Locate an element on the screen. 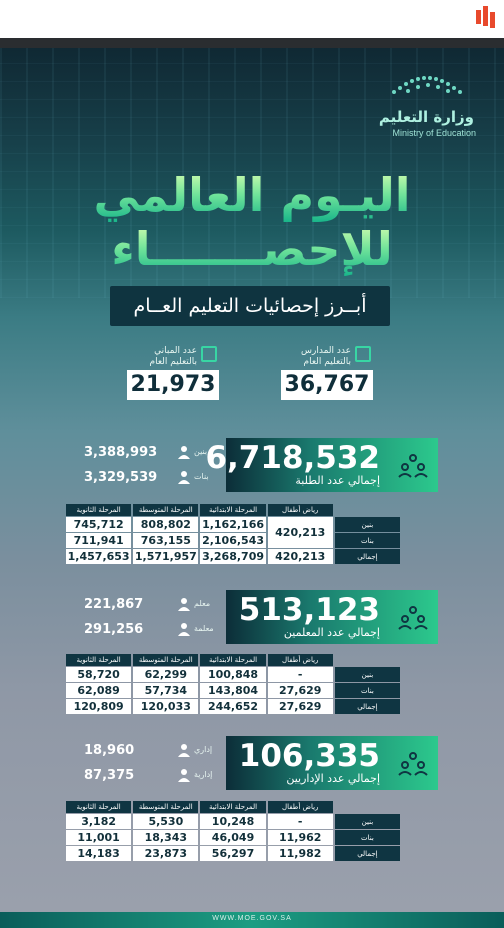  teachers-male-label: معلم is located at coordinates (202, 603).